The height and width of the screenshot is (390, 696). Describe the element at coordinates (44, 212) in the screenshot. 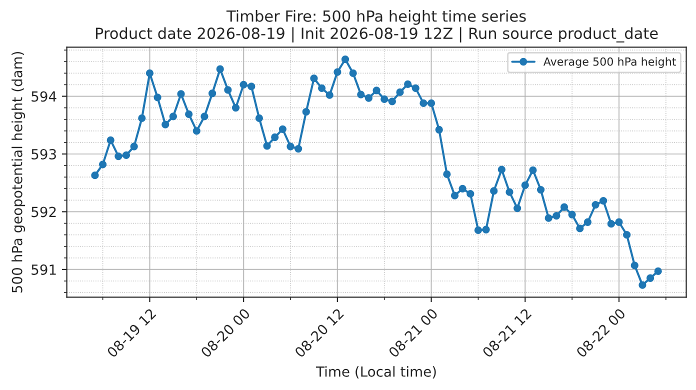

I see `y-tick-label: 592` at that location.